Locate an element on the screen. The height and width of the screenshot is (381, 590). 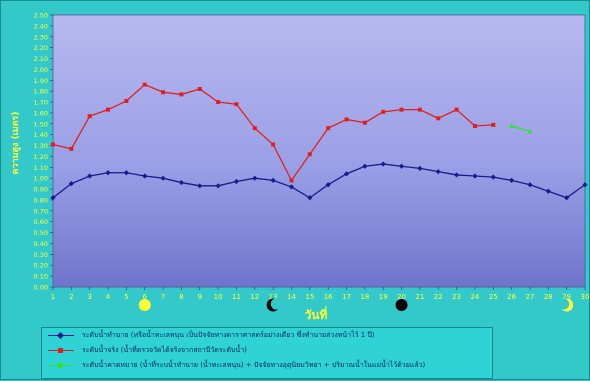
y-tick-label: 0.40 is located at coordinates (41, 244).